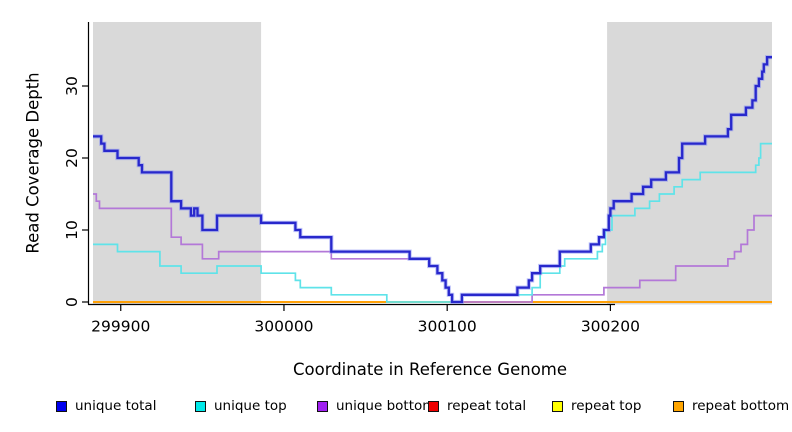 The width and height of the screenshot is (792, 432). Describe the element at coordinates (678, 406) in the screenshot. I see `legend-swatch-repeat-bottom` at that location.